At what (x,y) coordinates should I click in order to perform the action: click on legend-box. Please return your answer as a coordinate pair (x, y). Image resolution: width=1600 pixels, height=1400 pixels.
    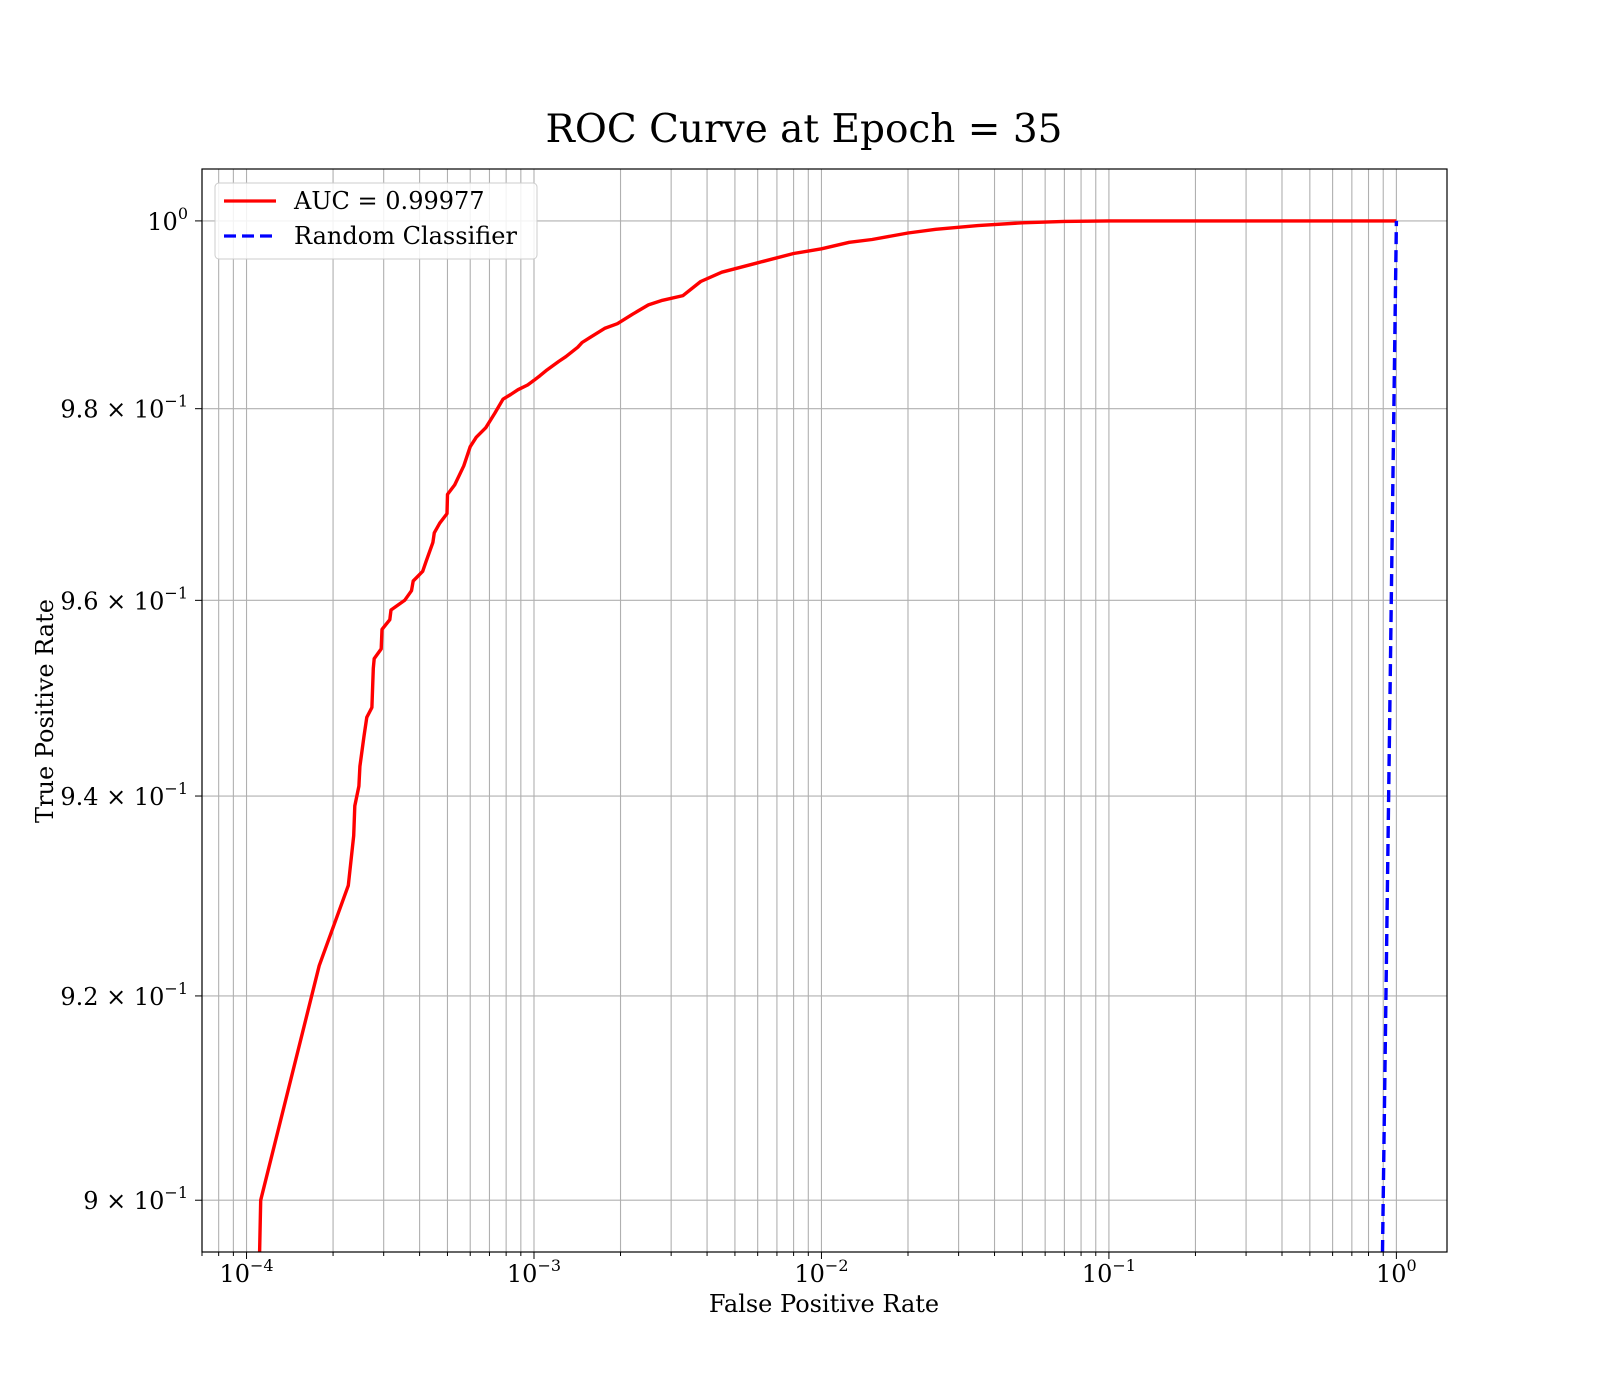
    Looking at the image, I should click on (376, 221).